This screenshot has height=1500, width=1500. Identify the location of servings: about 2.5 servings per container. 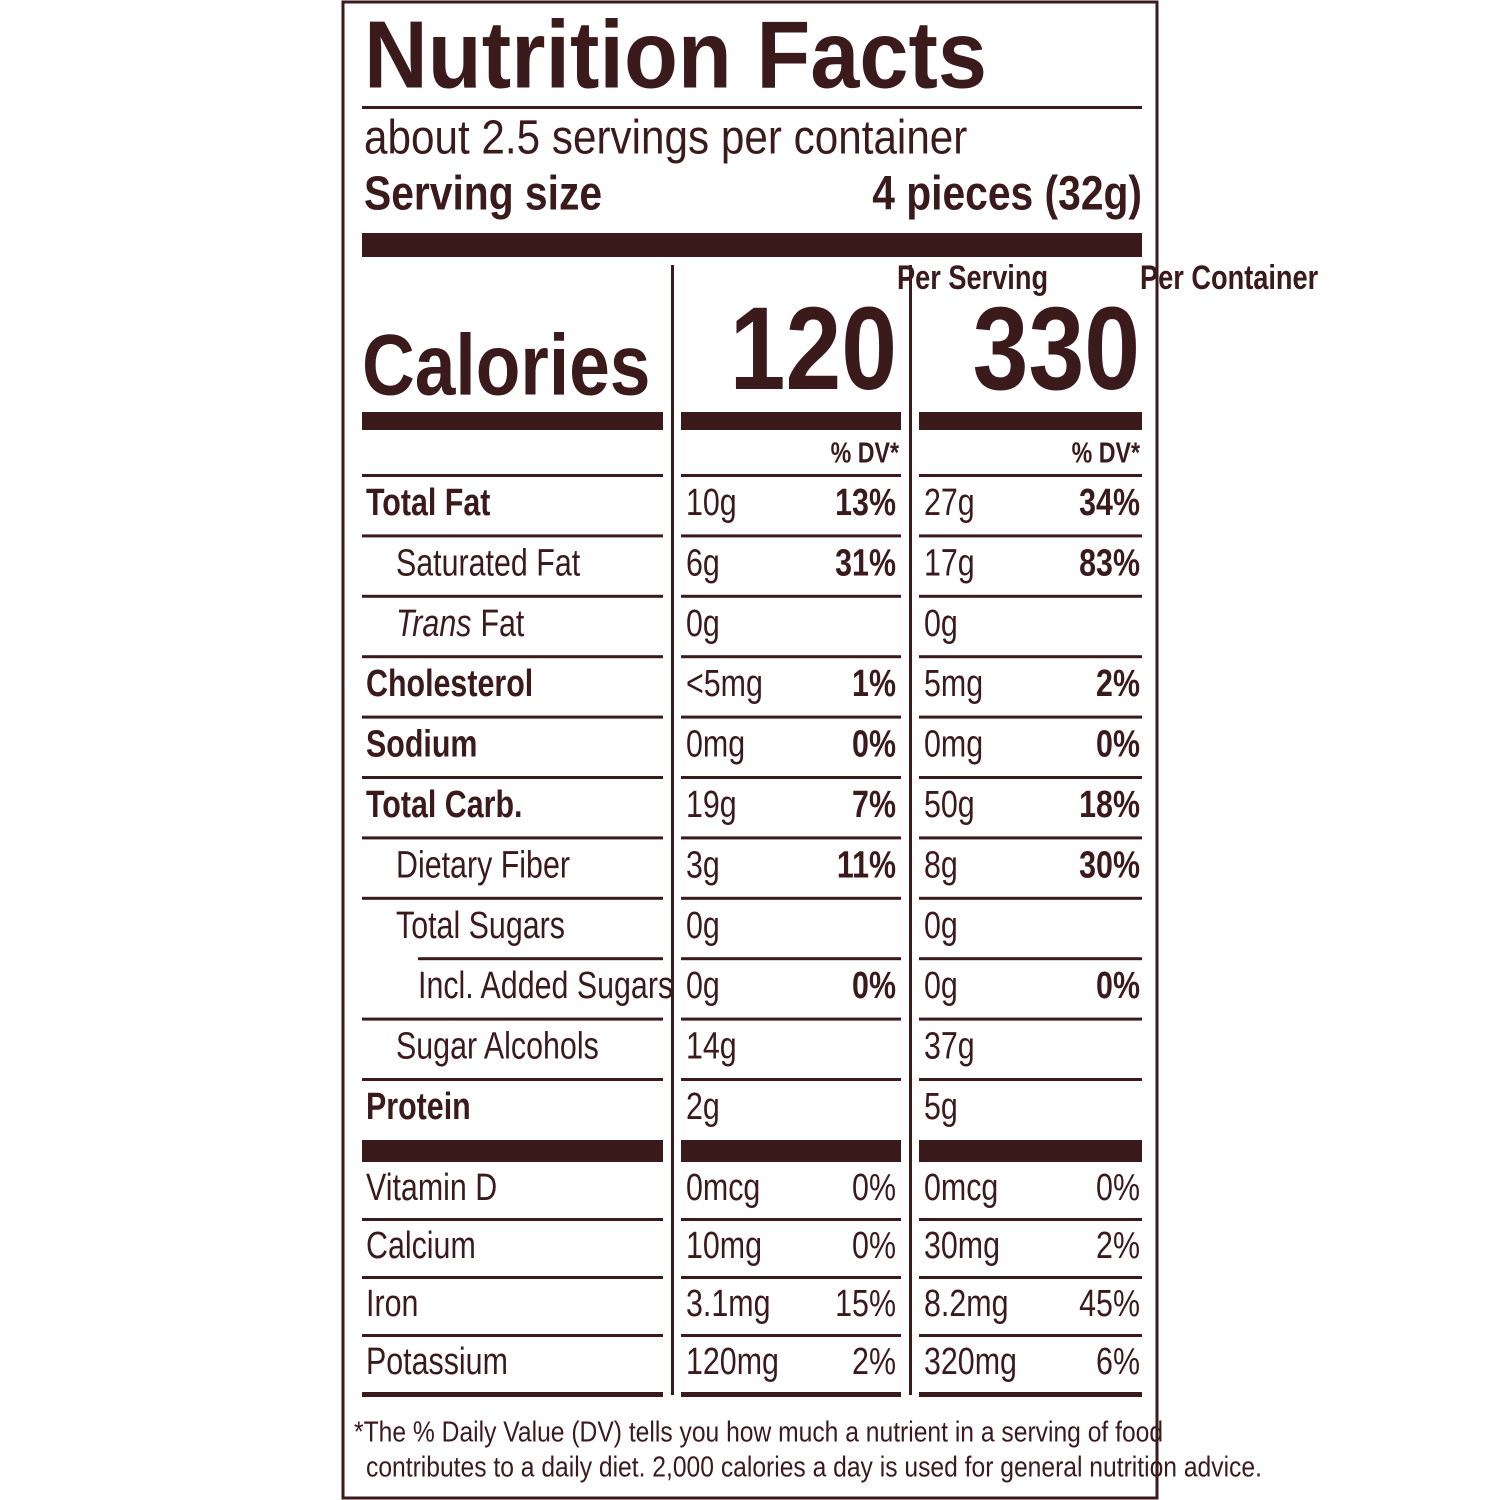
(665, 137).